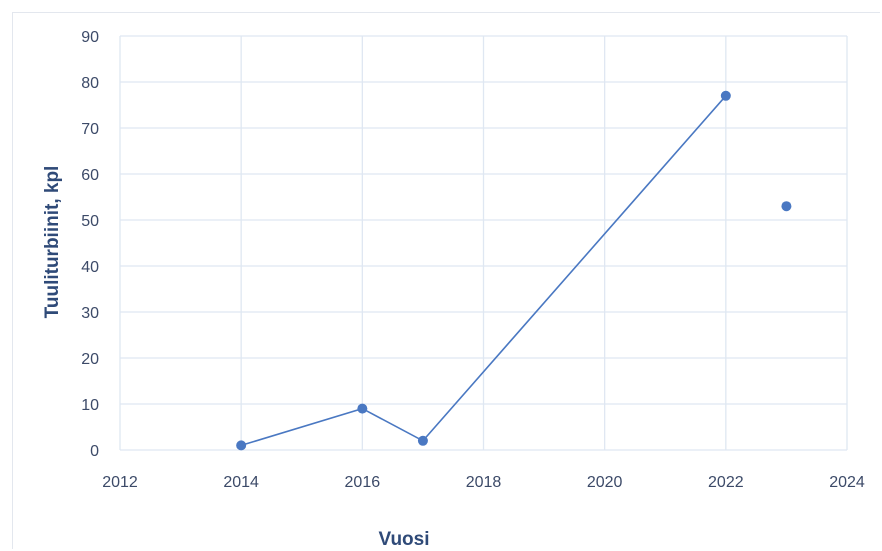  What do you see at coordinates (847, 482) in the screenshot?
I see `x-tick-label: 2024` at bounding box center [847, 482].